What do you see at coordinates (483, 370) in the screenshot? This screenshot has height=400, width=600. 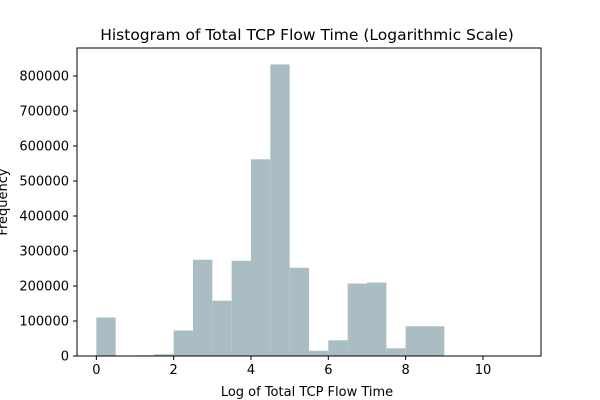 I see `x-tick-label: 10` at bounding box center [483, 370].